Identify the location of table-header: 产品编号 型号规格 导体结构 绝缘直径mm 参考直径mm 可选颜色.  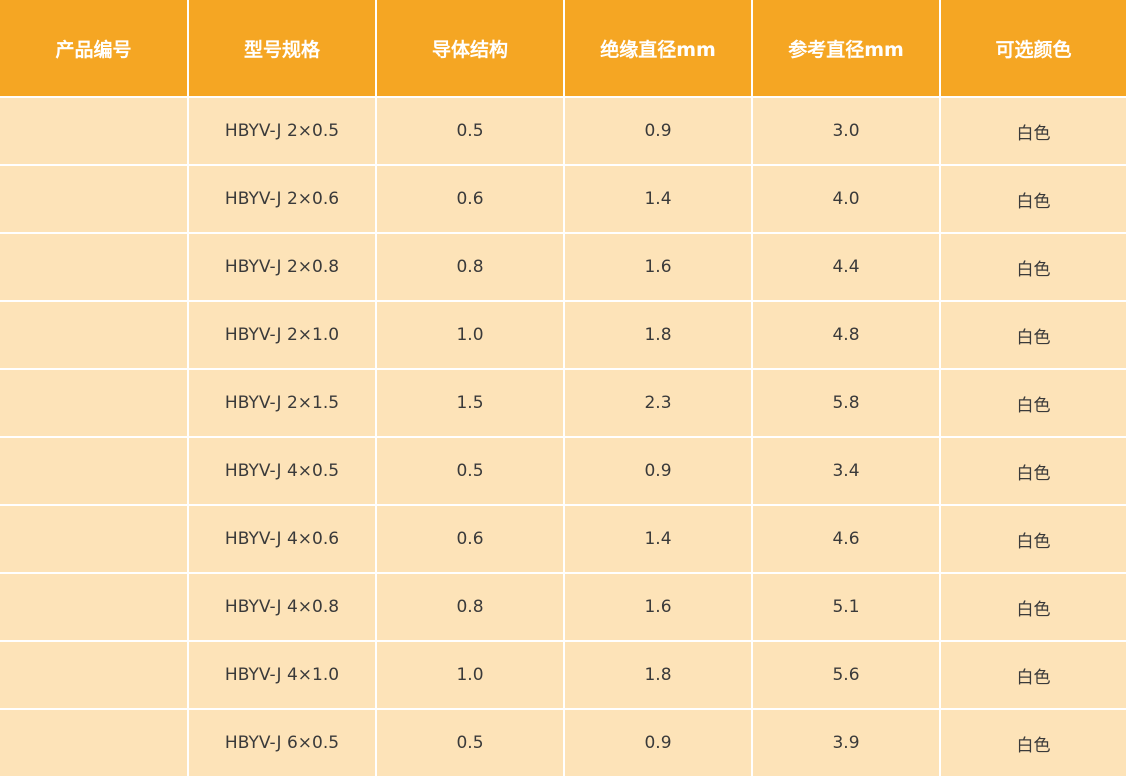
(563, 48).